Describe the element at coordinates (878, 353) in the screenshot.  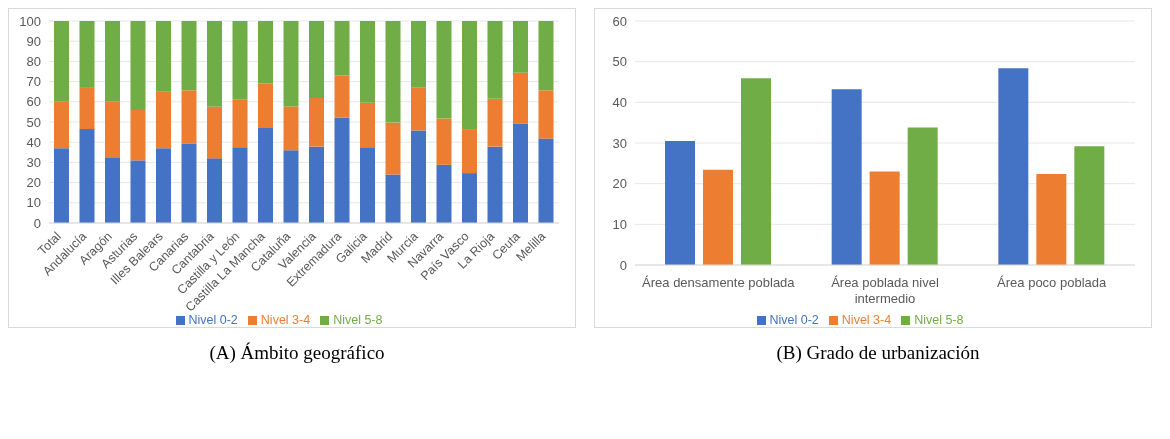
I see `text: (B) Grado de urbanización` at that location.